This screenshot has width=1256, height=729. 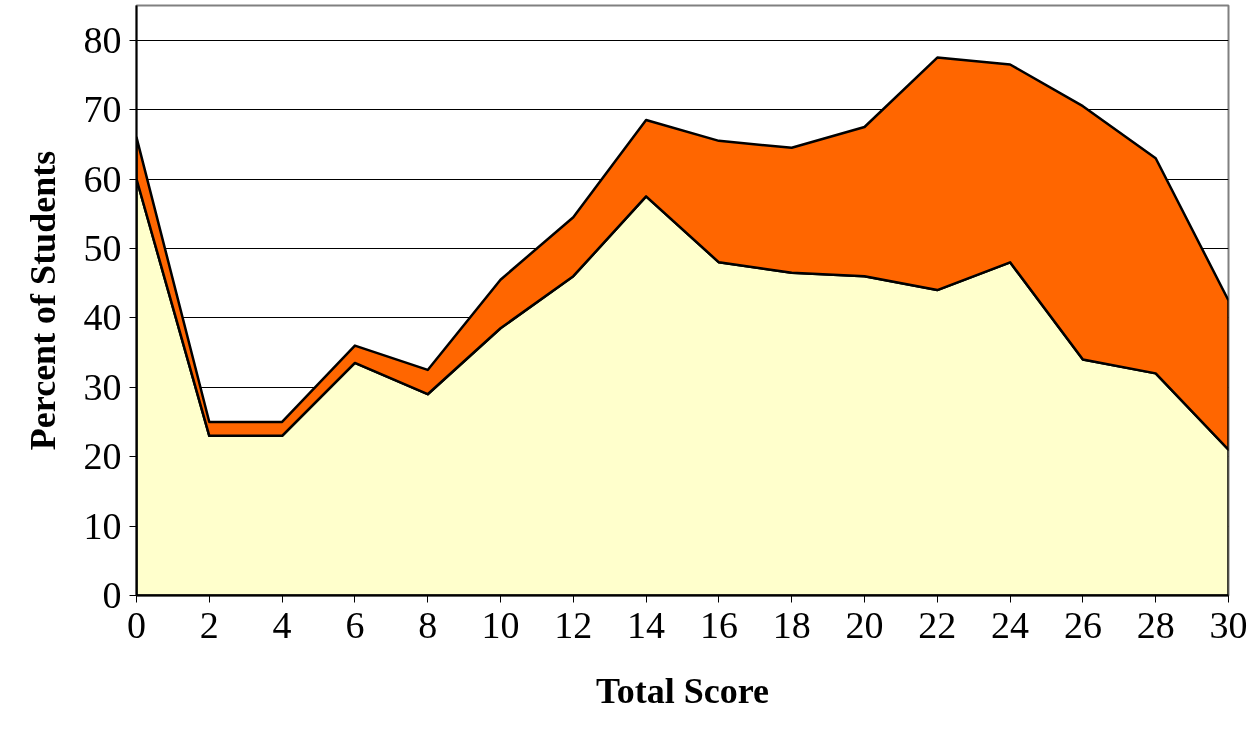 I want to click on x-tick-label: 16, so click(x=718, y=624).